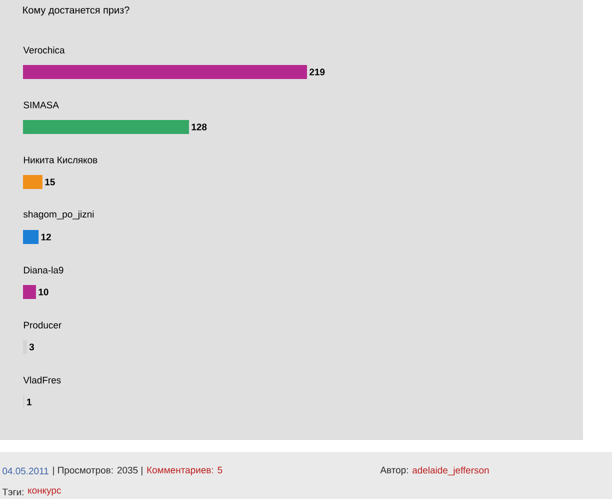 This screenshot has width=612, height=499. Describe the element at coordinates (97, 471) in the screenshot. I see `text: | Просмотров: 2035 |` at that location.